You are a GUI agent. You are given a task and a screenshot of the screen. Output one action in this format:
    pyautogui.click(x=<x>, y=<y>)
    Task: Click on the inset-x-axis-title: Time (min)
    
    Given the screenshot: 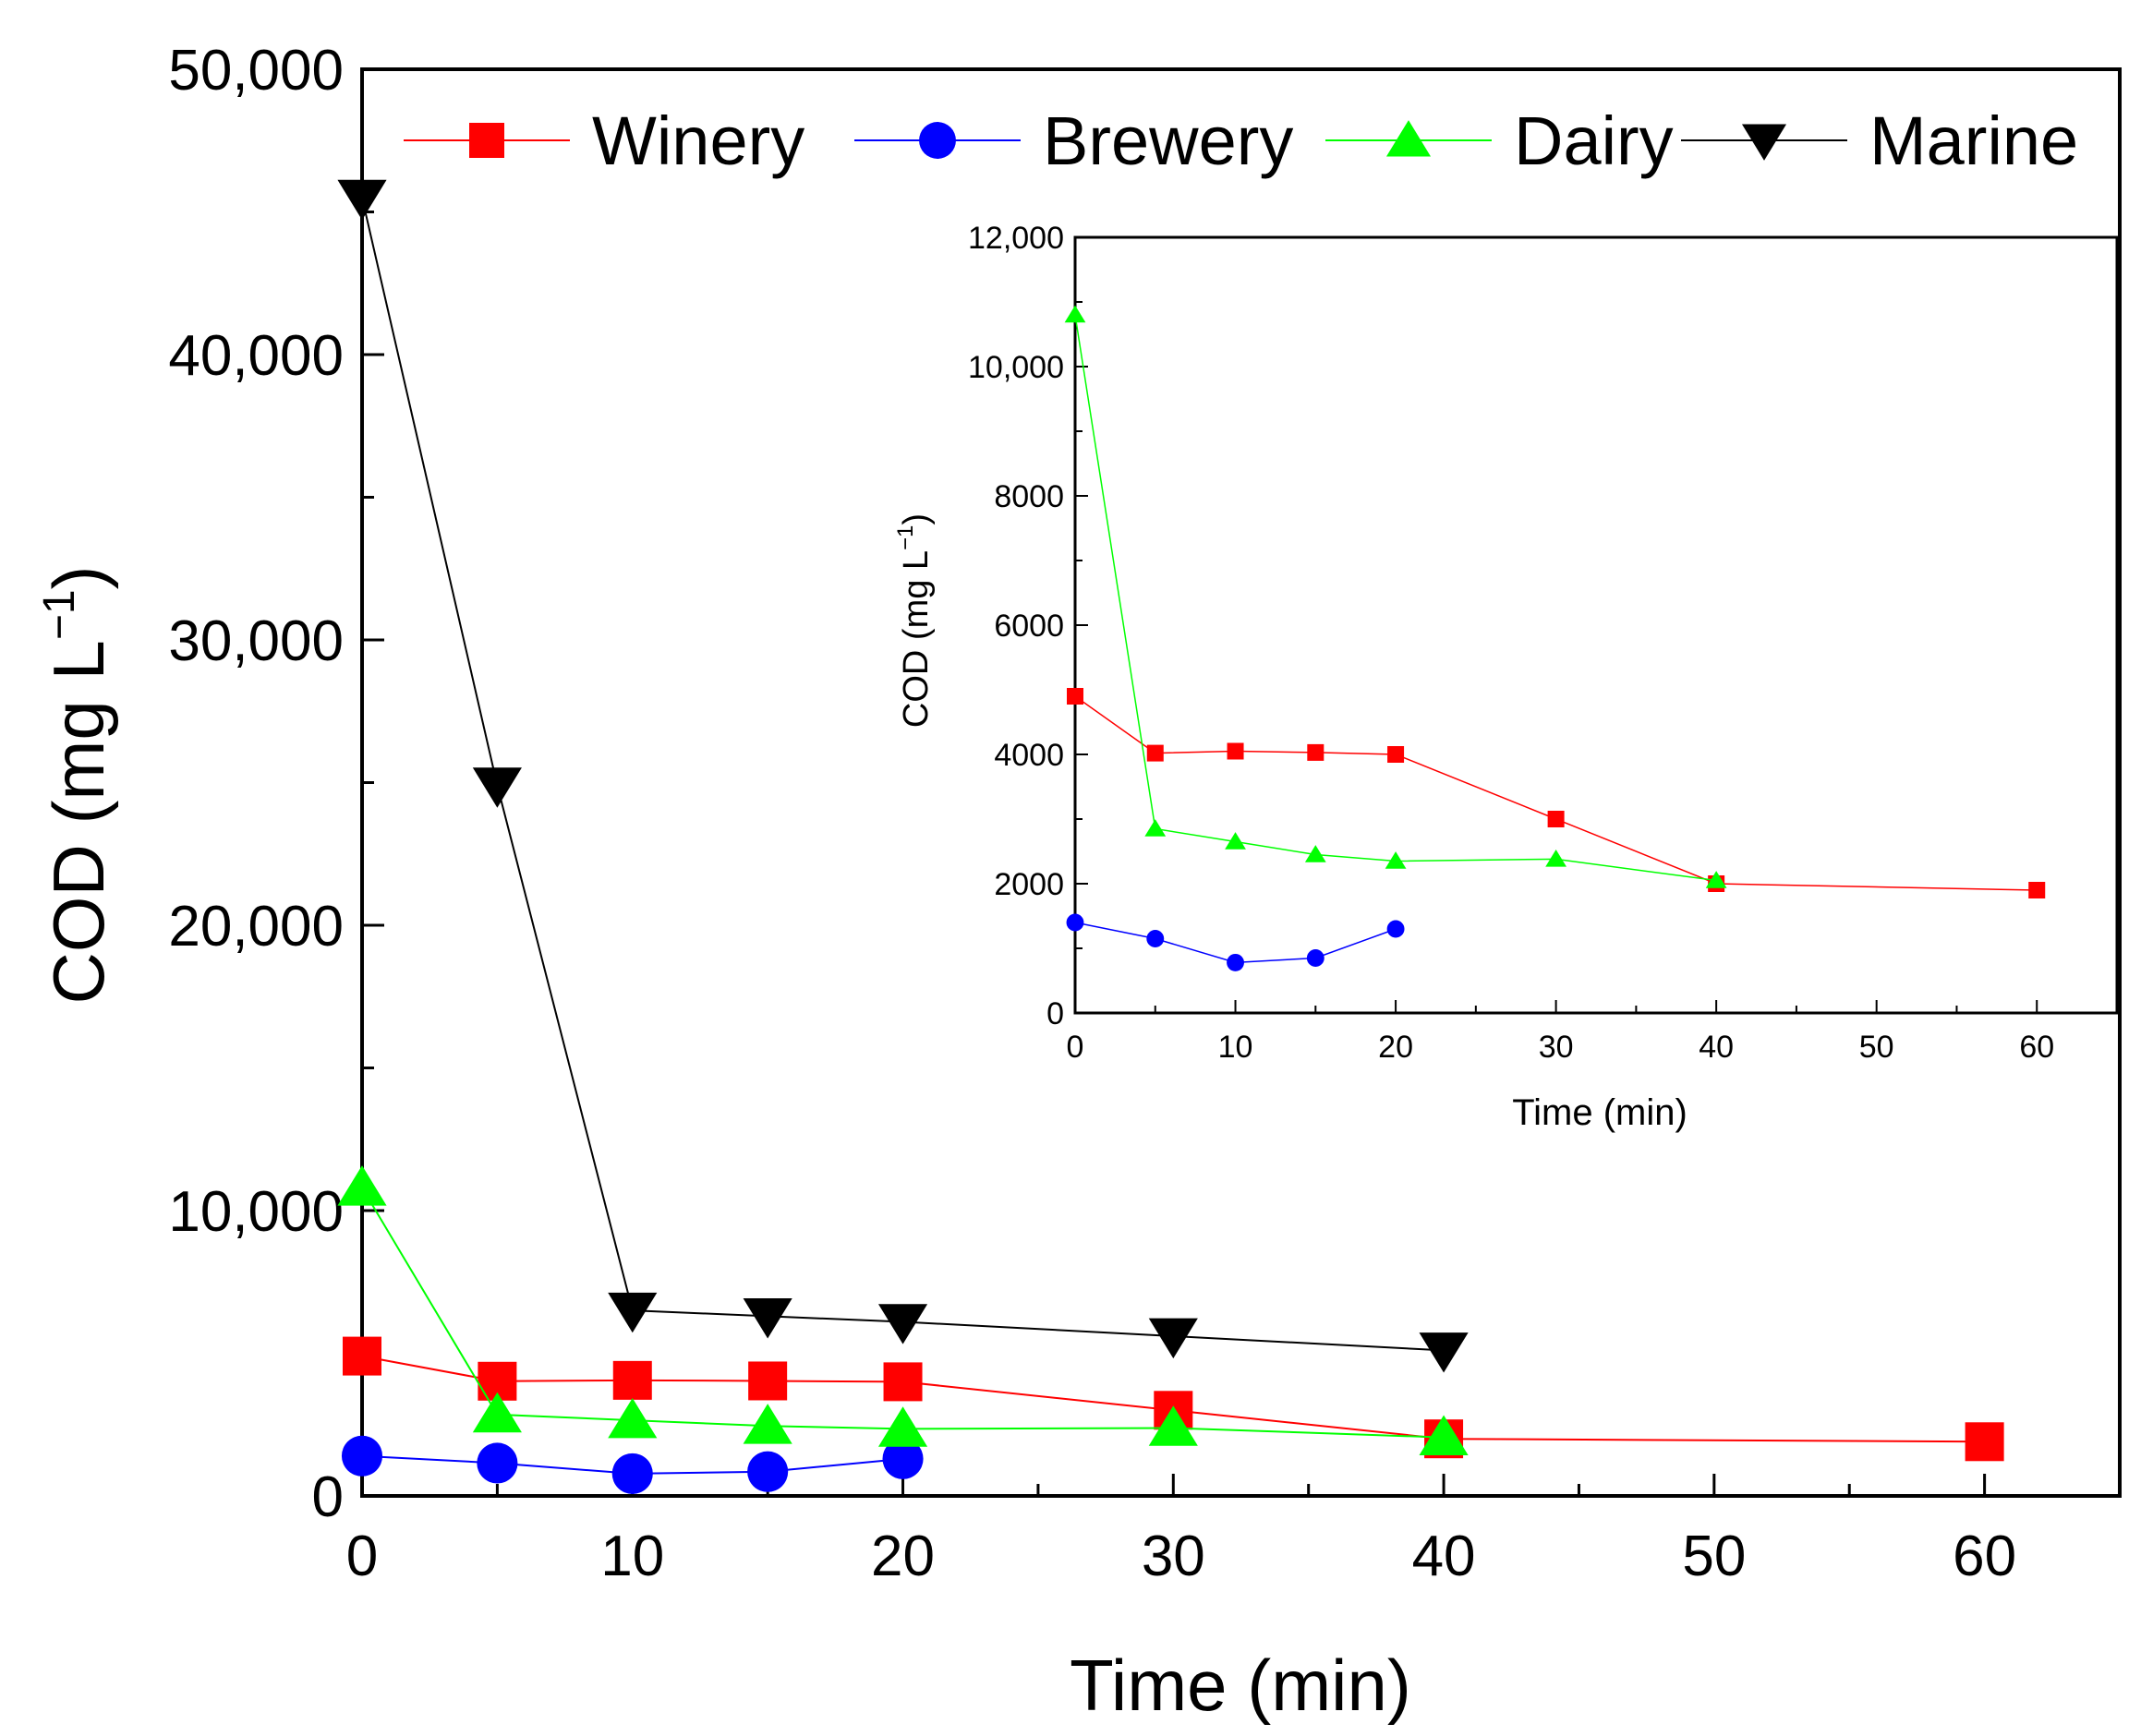 What is the action you would take?
    pyautogui.click(x=1599, y=1113)
    